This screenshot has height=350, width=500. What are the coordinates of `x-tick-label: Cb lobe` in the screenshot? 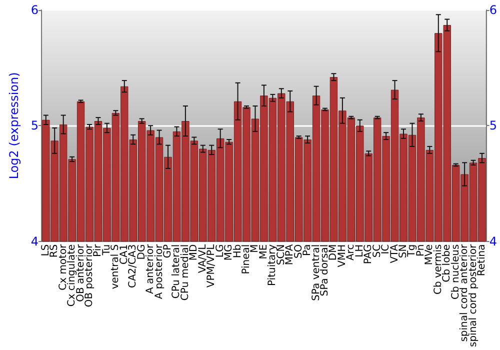 It's located at (447, 263).